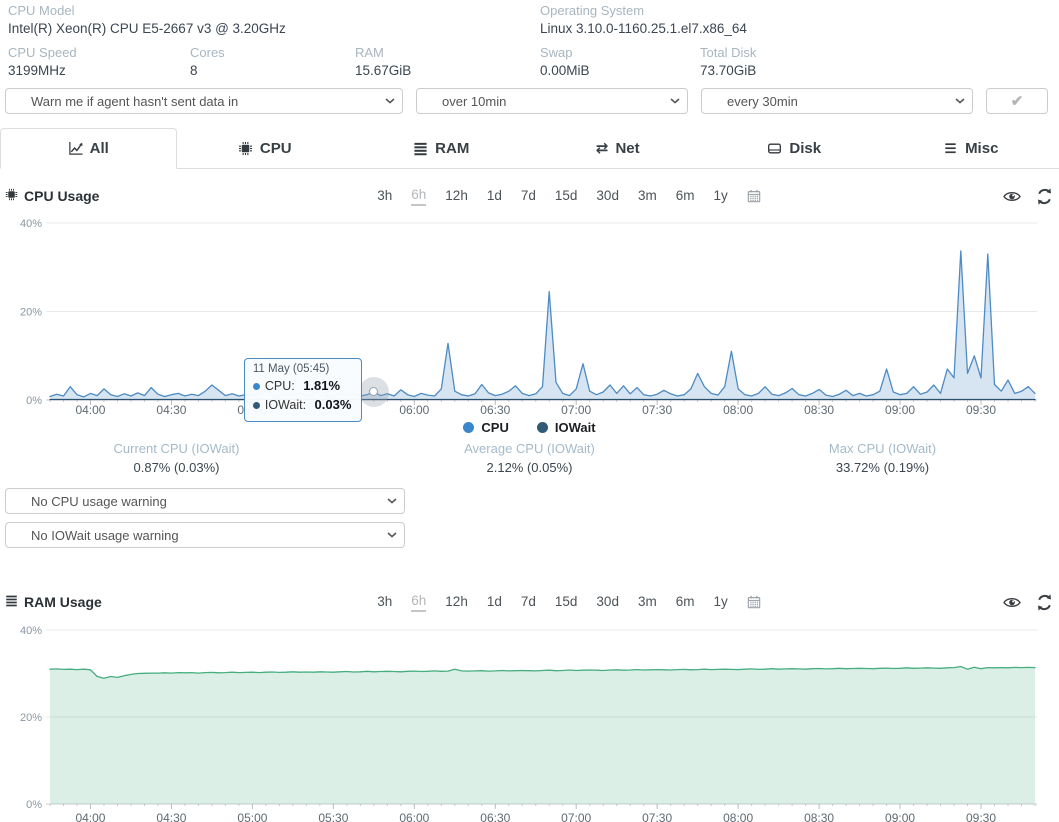  I want to click on tab-disk: Disk, so click(794, 148).